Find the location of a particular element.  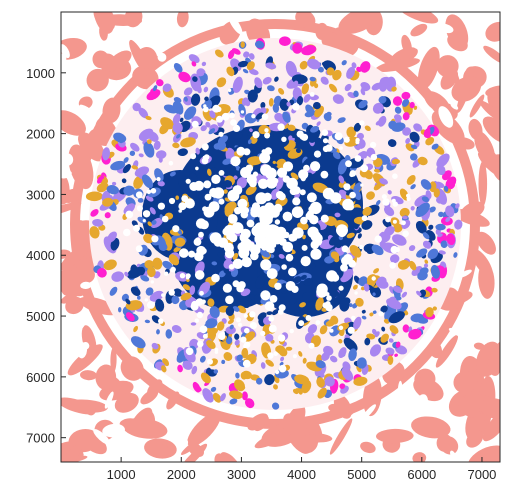

y-tick-label: 3000 is located at coordinates (40, 194).